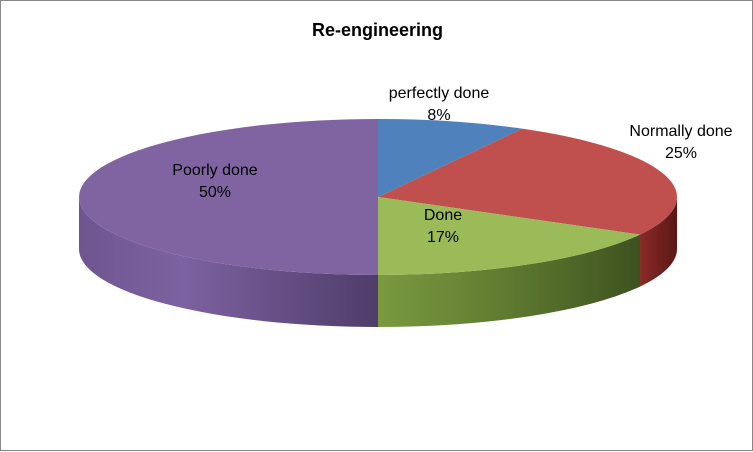 The image size is (753, 452). Describe the element at coordinates (680, 143) in the screenshot. I see `data-label-normally-done: Normally done 25%` at that location.